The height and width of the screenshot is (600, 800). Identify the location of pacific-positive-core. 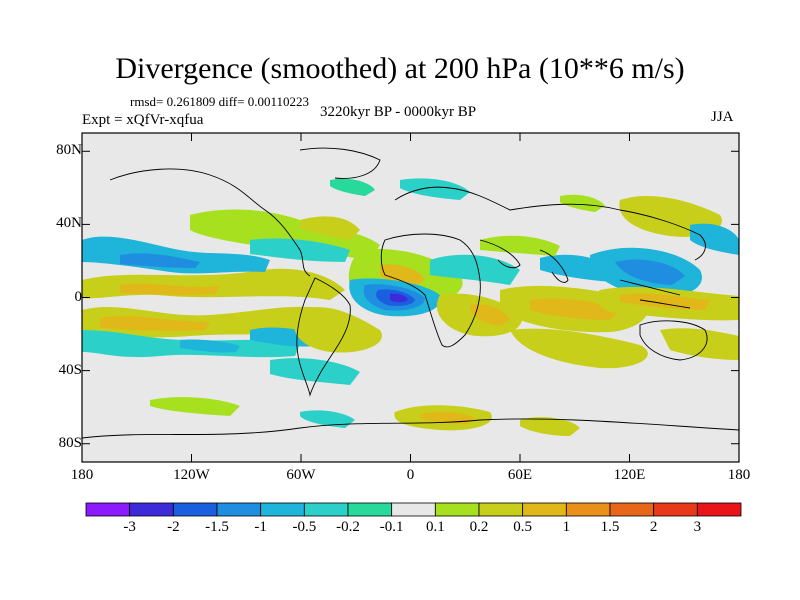
(155, 323).